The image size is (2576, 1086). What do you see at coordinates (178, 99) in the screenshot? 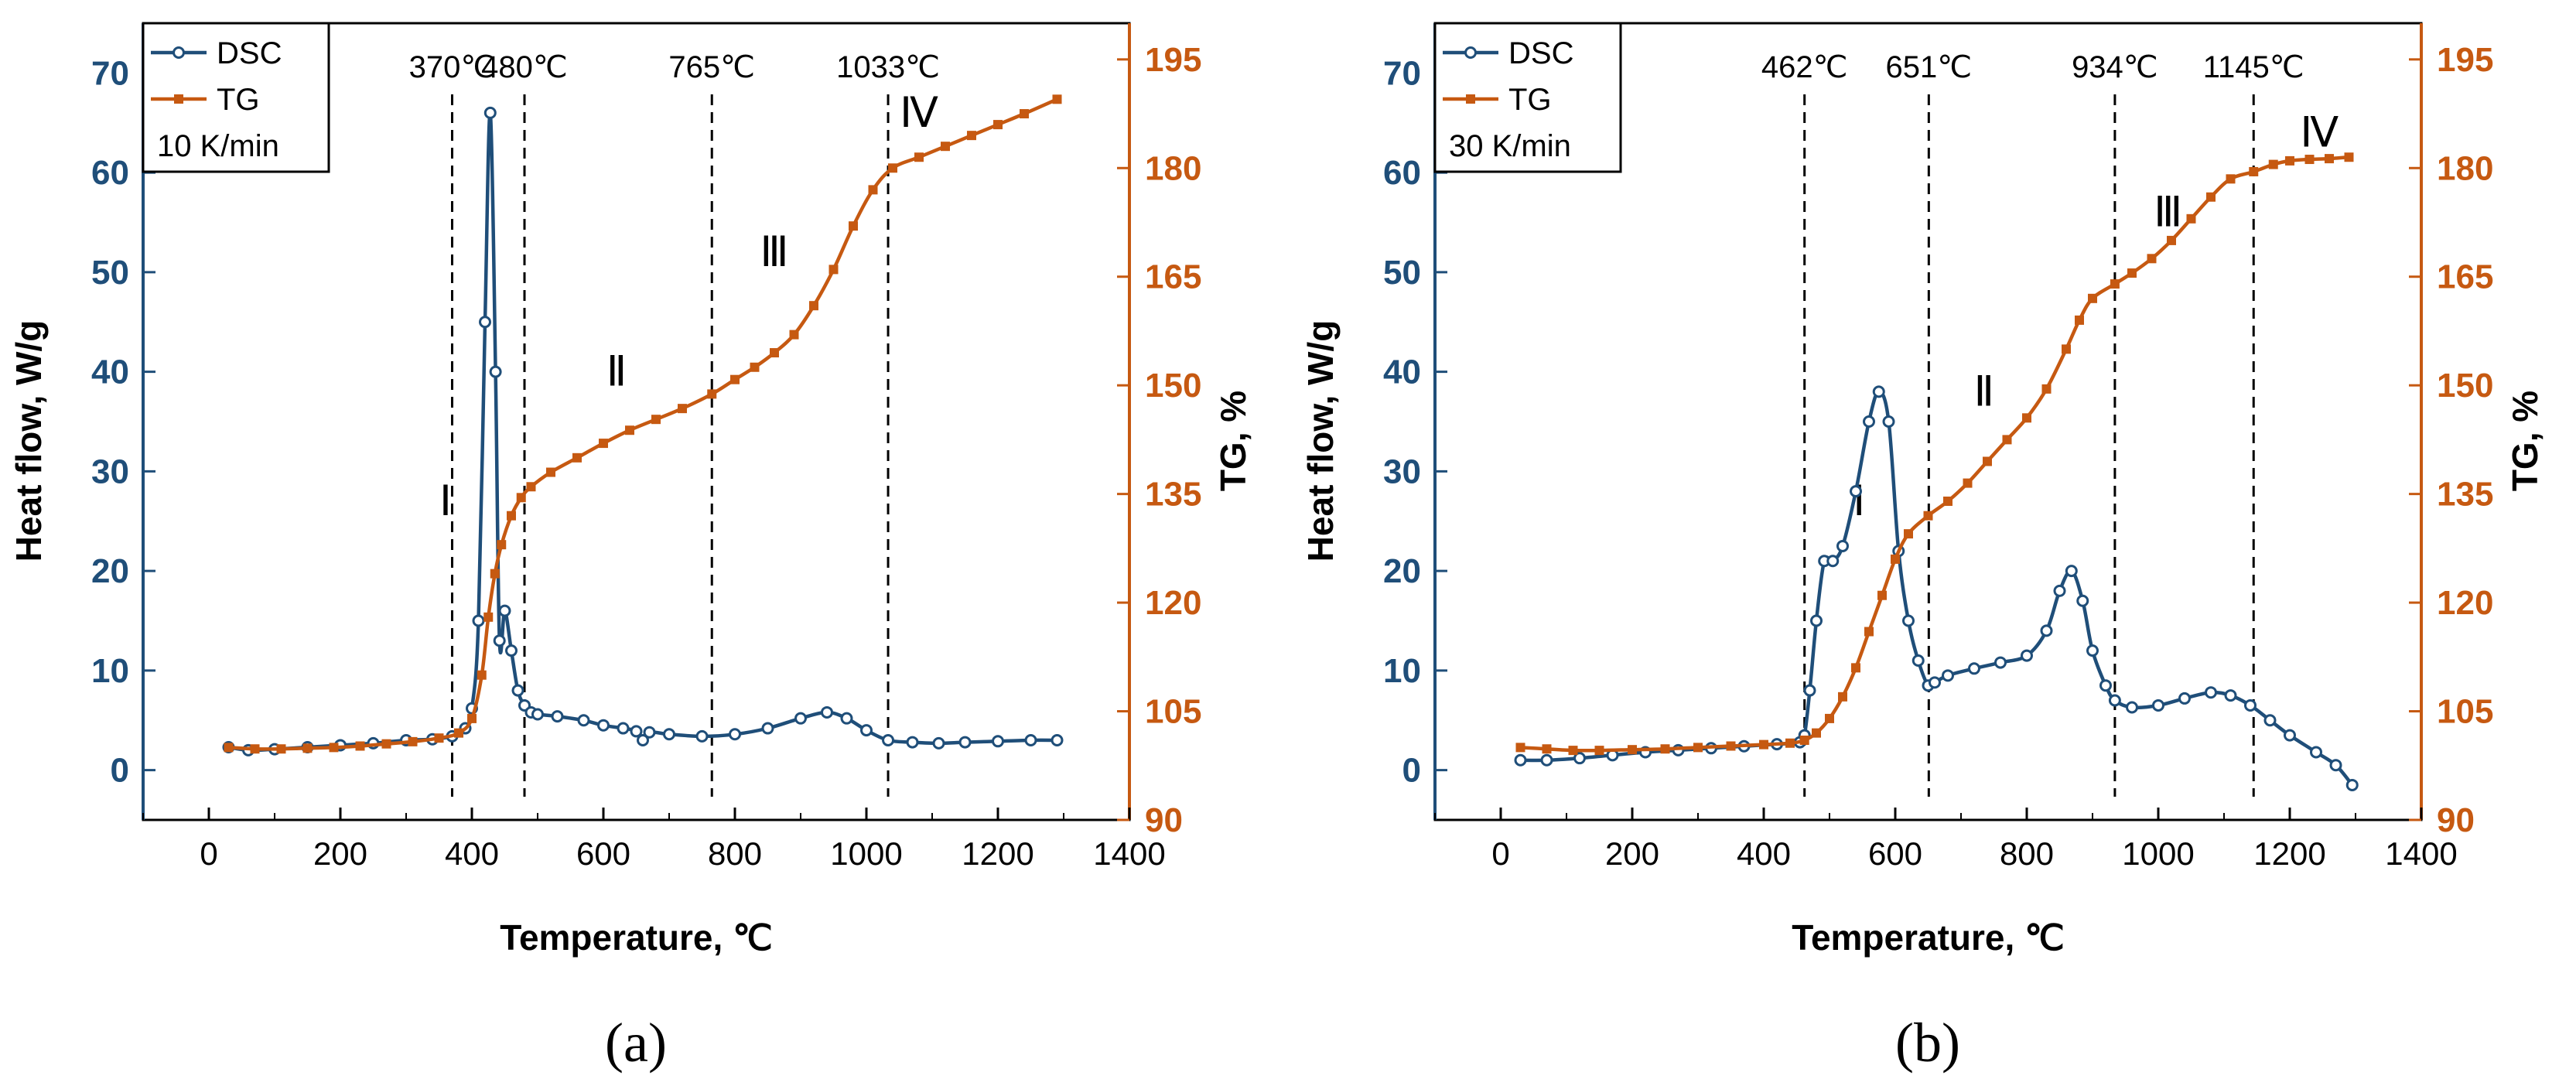
I see `legend-tg-marker` at bounding box center [178, 99].